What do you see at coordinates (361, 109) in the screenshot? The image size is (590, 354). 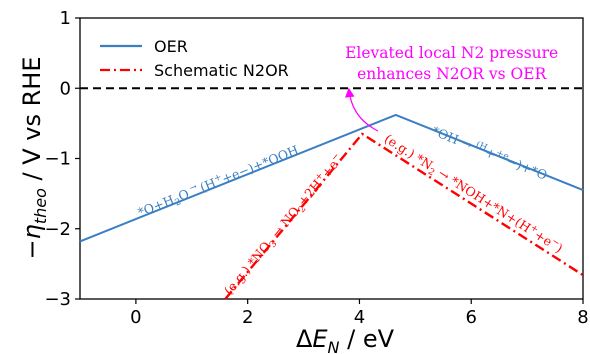 I see `callout-arrow` at bounding box center [361, 109].